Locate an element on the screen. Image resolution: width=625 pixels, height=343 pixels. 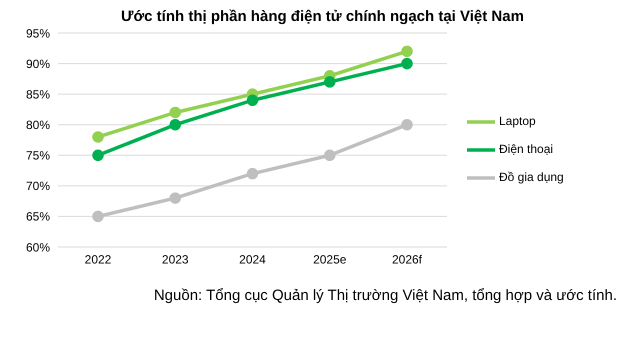
y-tick-label: 90% is located at coordinates (38, 63).